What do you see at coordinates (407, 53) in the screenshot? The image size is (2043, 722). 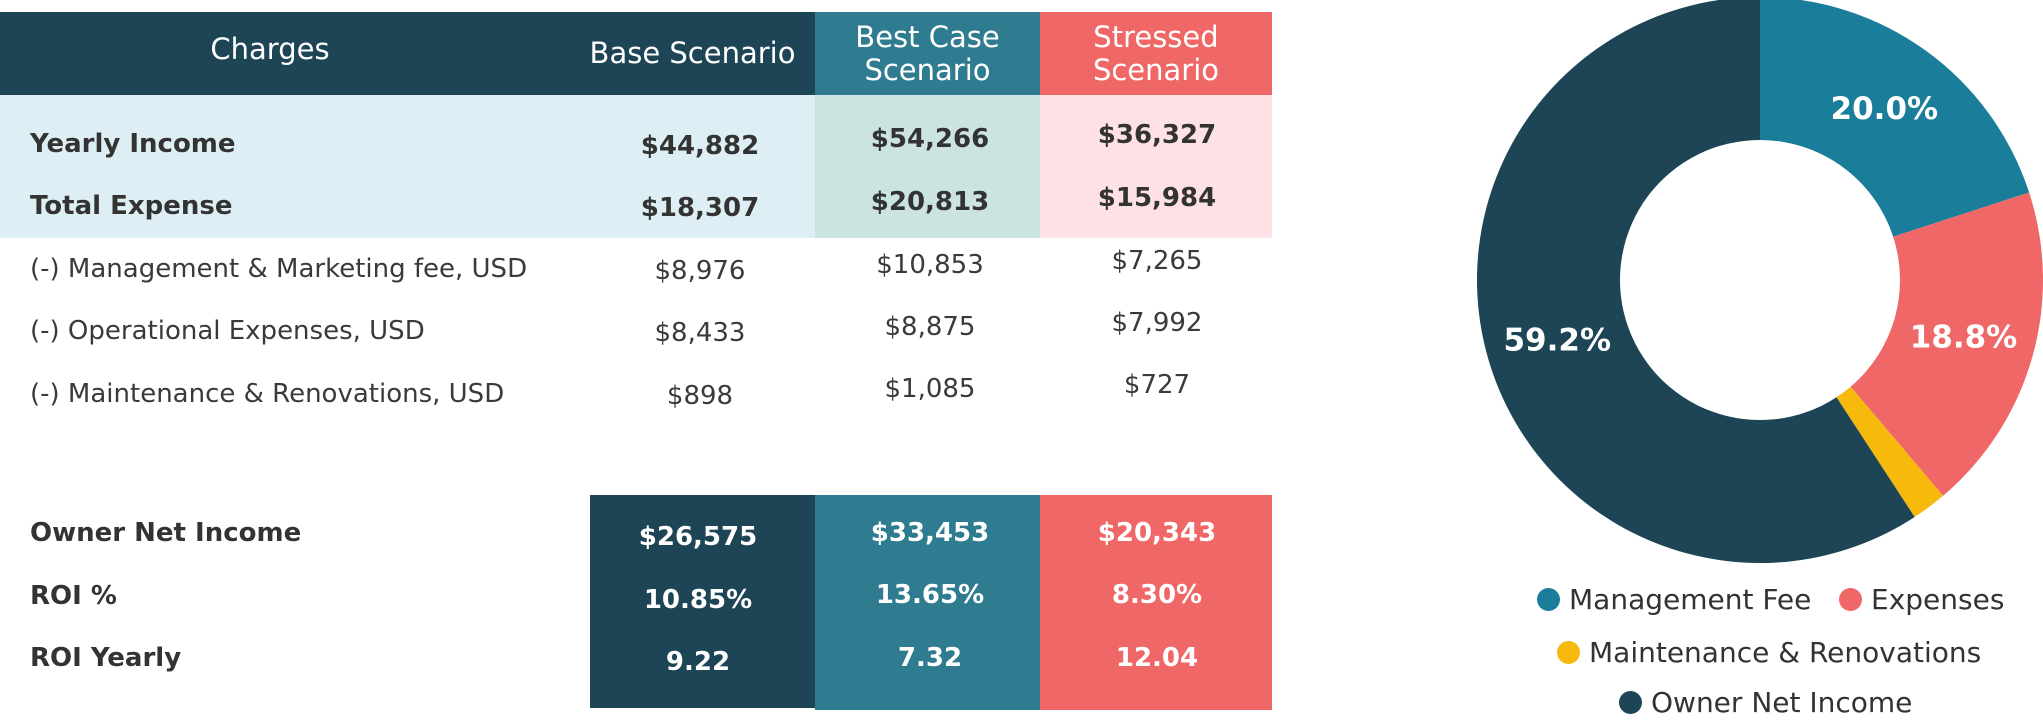 I see `header-band-dark` at bounding box center [407, 53].